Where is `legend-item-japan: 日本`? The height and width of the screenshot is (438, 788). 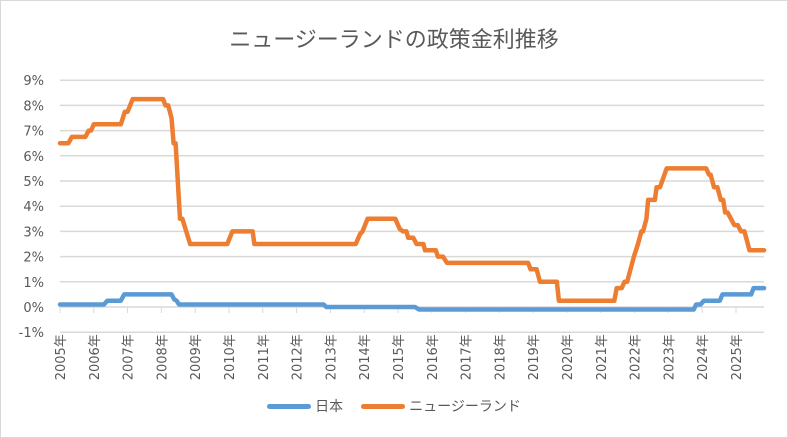 legend-item-japan: 日本 is located at coordinates (305, 406).